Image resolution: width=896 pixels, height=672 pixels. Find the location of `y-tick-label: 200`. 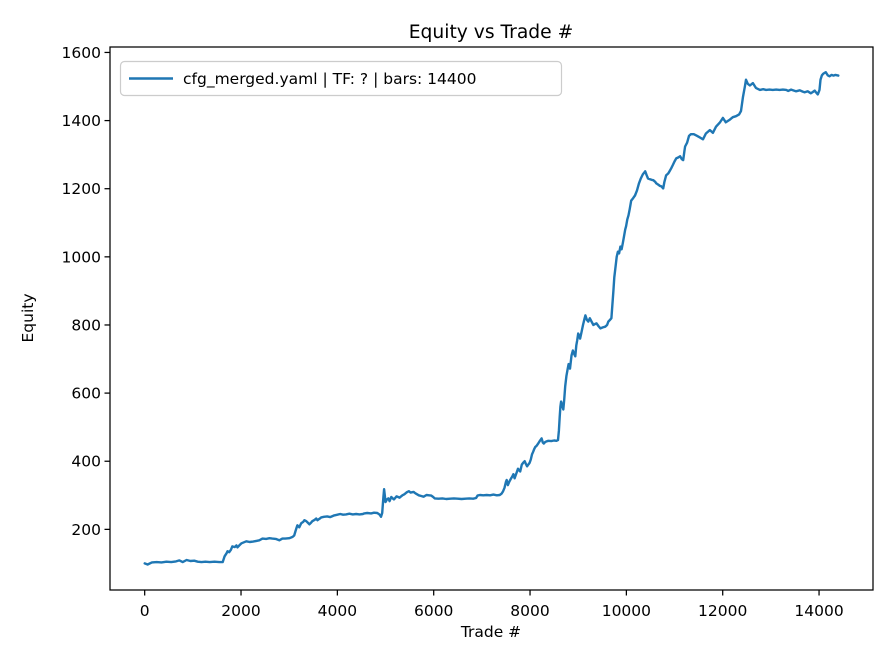

y-tick-label: 200 is located at coordinates (86, 530).